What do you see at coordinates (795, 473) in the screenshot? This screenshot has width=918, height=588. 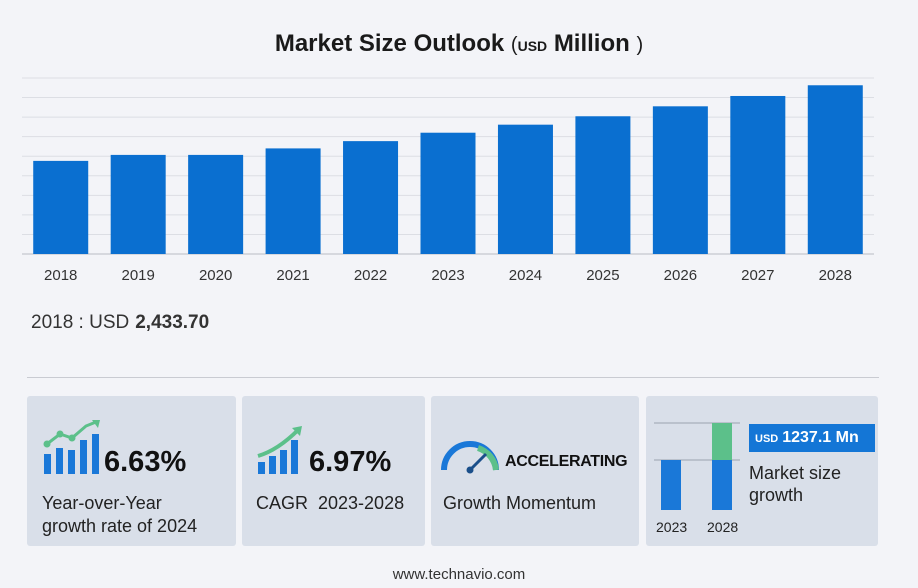 I see `growth-label-line1: Market size` at bounding box center [795, 473].